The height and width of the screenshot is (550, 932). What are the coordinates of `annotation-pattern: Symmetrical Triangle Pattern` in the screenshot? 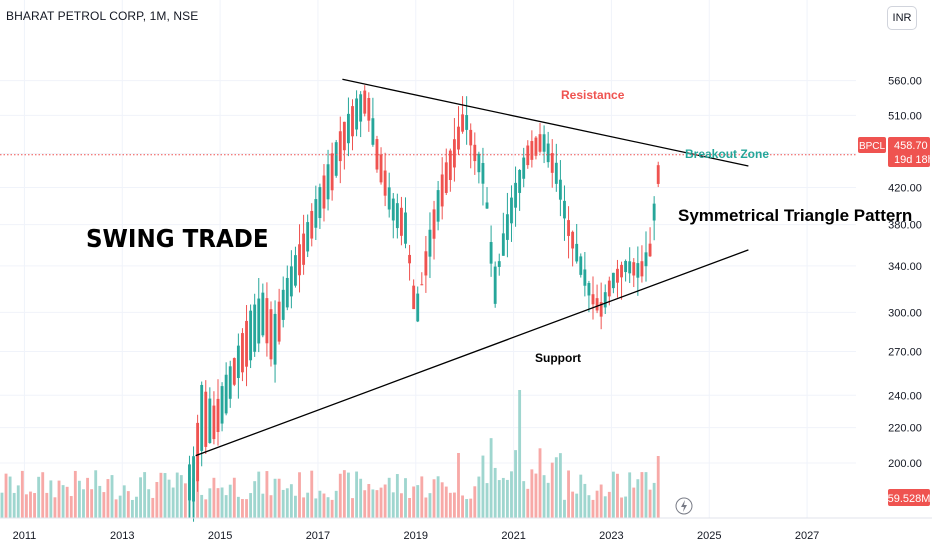 It's located at (795, 215).